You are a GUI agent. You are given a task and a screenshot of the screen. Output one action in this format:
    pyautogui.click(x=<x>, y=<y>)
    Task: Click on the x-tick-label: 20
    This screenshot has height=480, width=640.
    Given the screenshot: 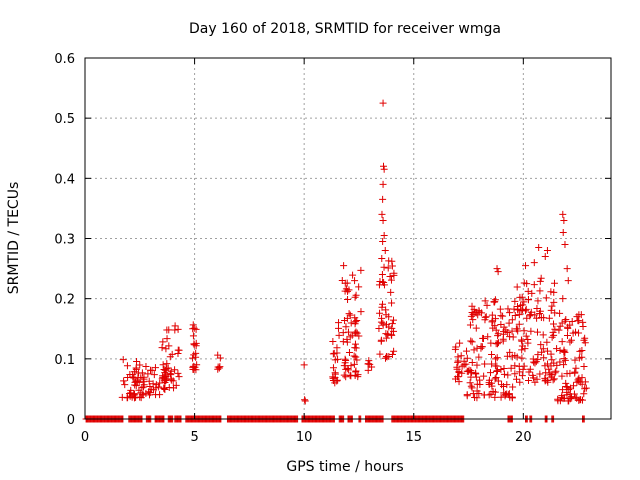 What is the action you would take?
    pyautogui.click(x=523, y=437)
    